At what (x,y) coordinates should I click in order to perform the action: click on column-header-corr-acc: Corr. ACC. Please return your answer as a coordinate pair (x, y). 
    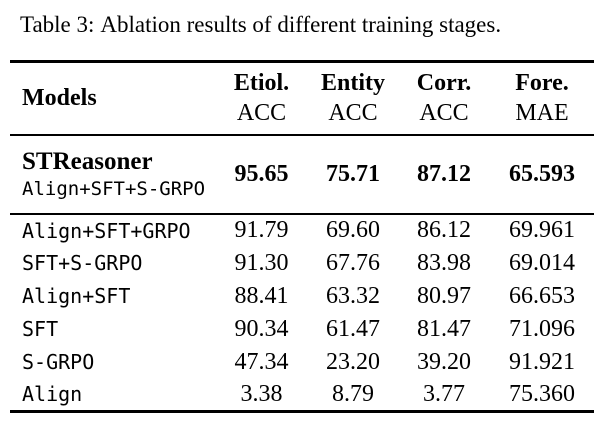
    Looking at the image, I should click on (444, 98).